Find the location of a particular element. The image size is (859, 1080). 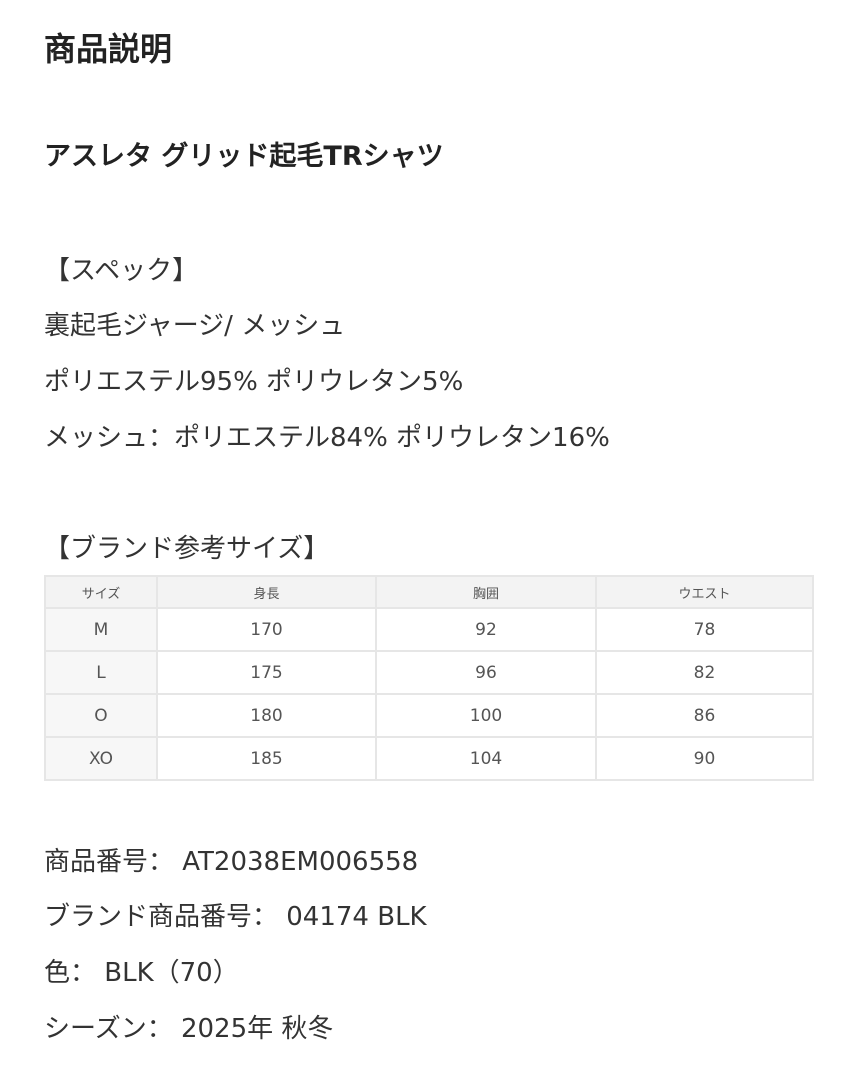

table-header: サイズ 身長 胸囲 ウエスト is located at coordinates (429, 592).